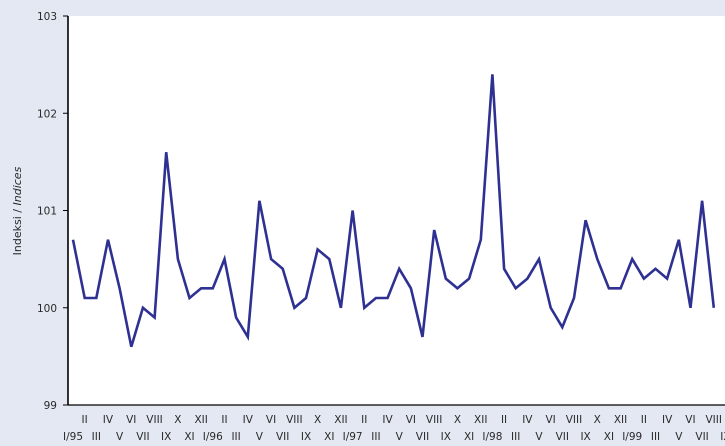  Describe the element at coordinates (47, 114) in the screenshot. I see `y-tick-label: 102` at that location.